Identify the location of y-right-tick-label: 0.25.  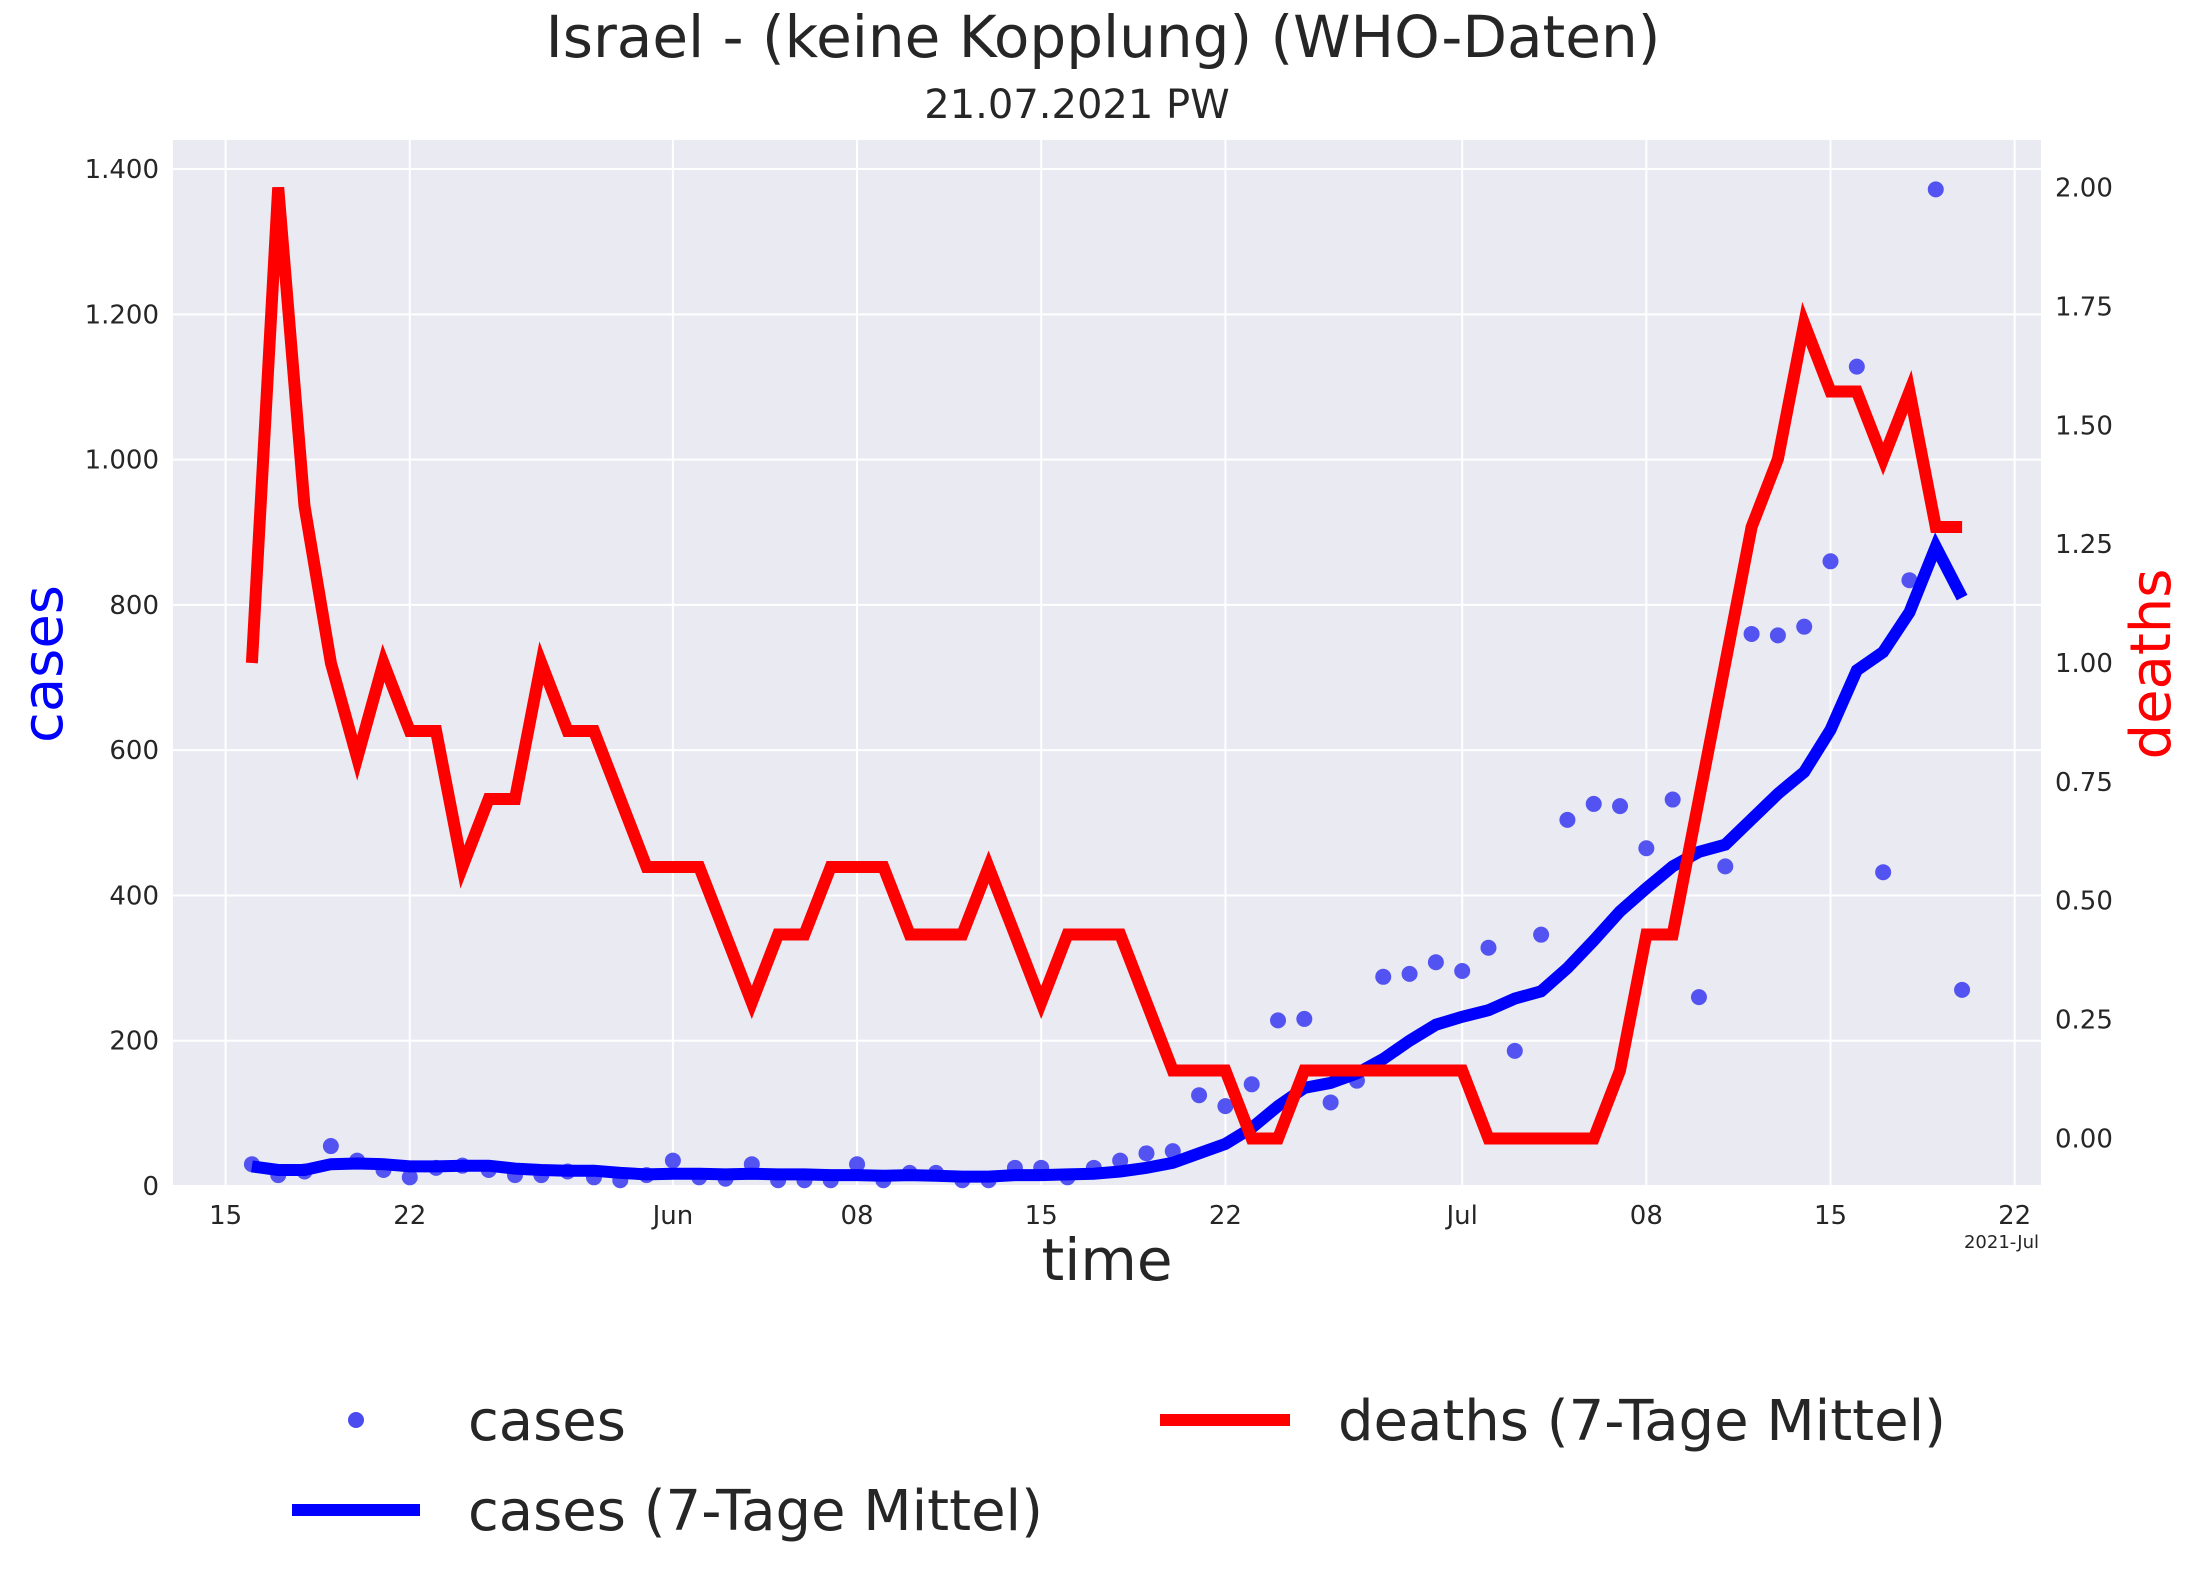
(2084, 1021).